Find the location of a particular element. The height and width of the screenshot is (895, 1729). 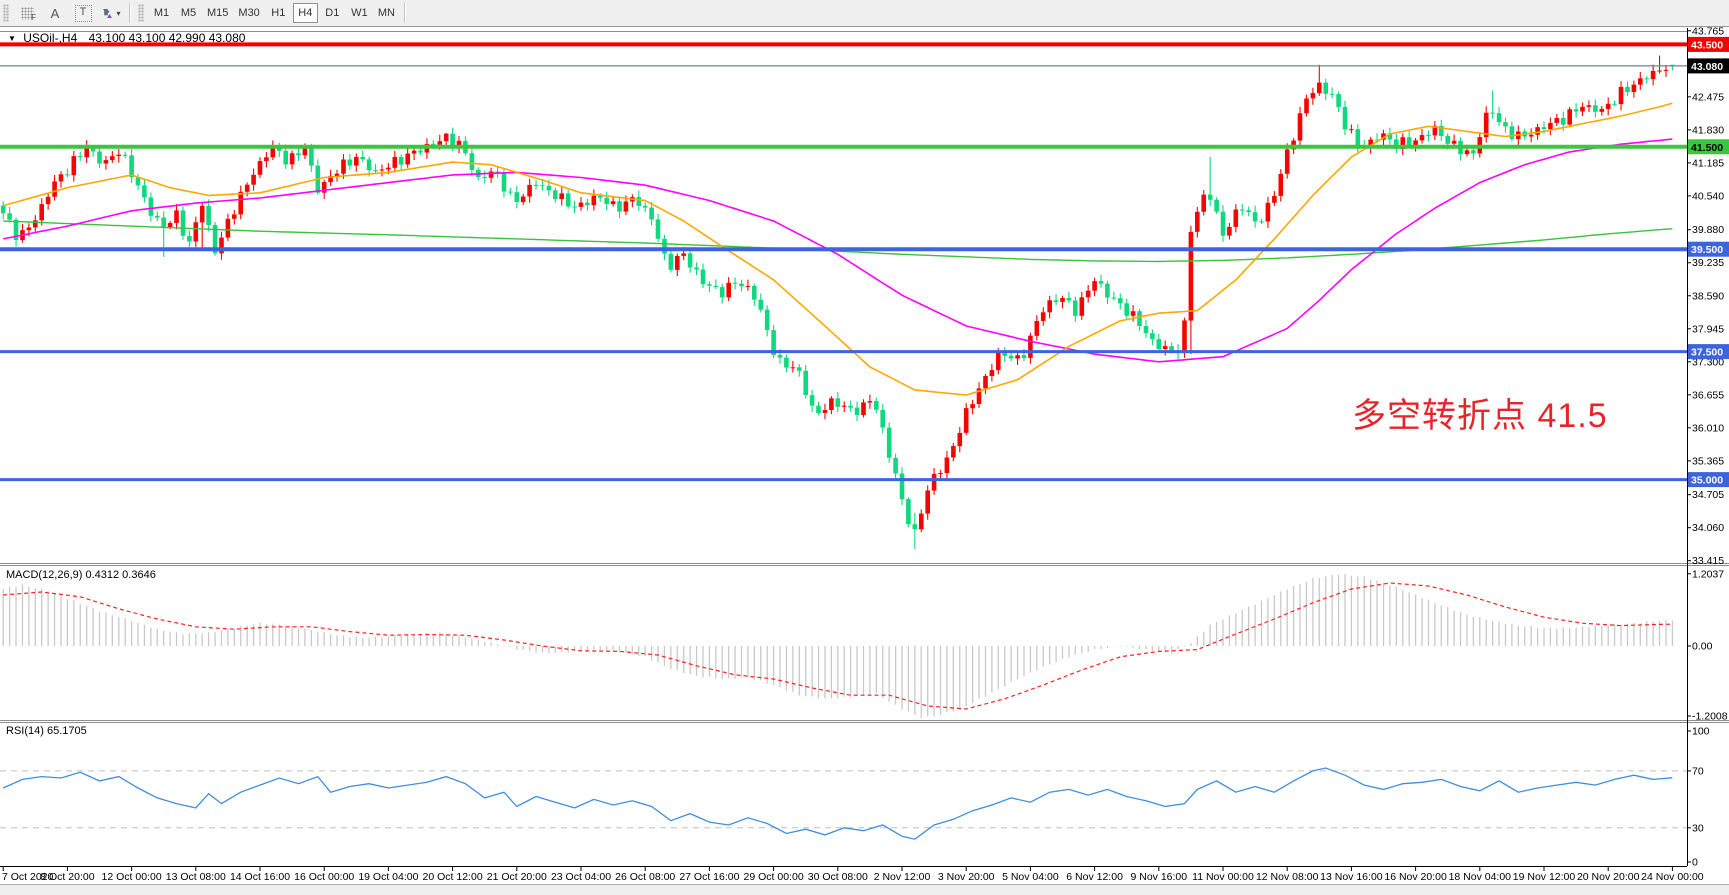

time-axis-label: 12 Nov 08:00 is located at coordinates (1287, 877).